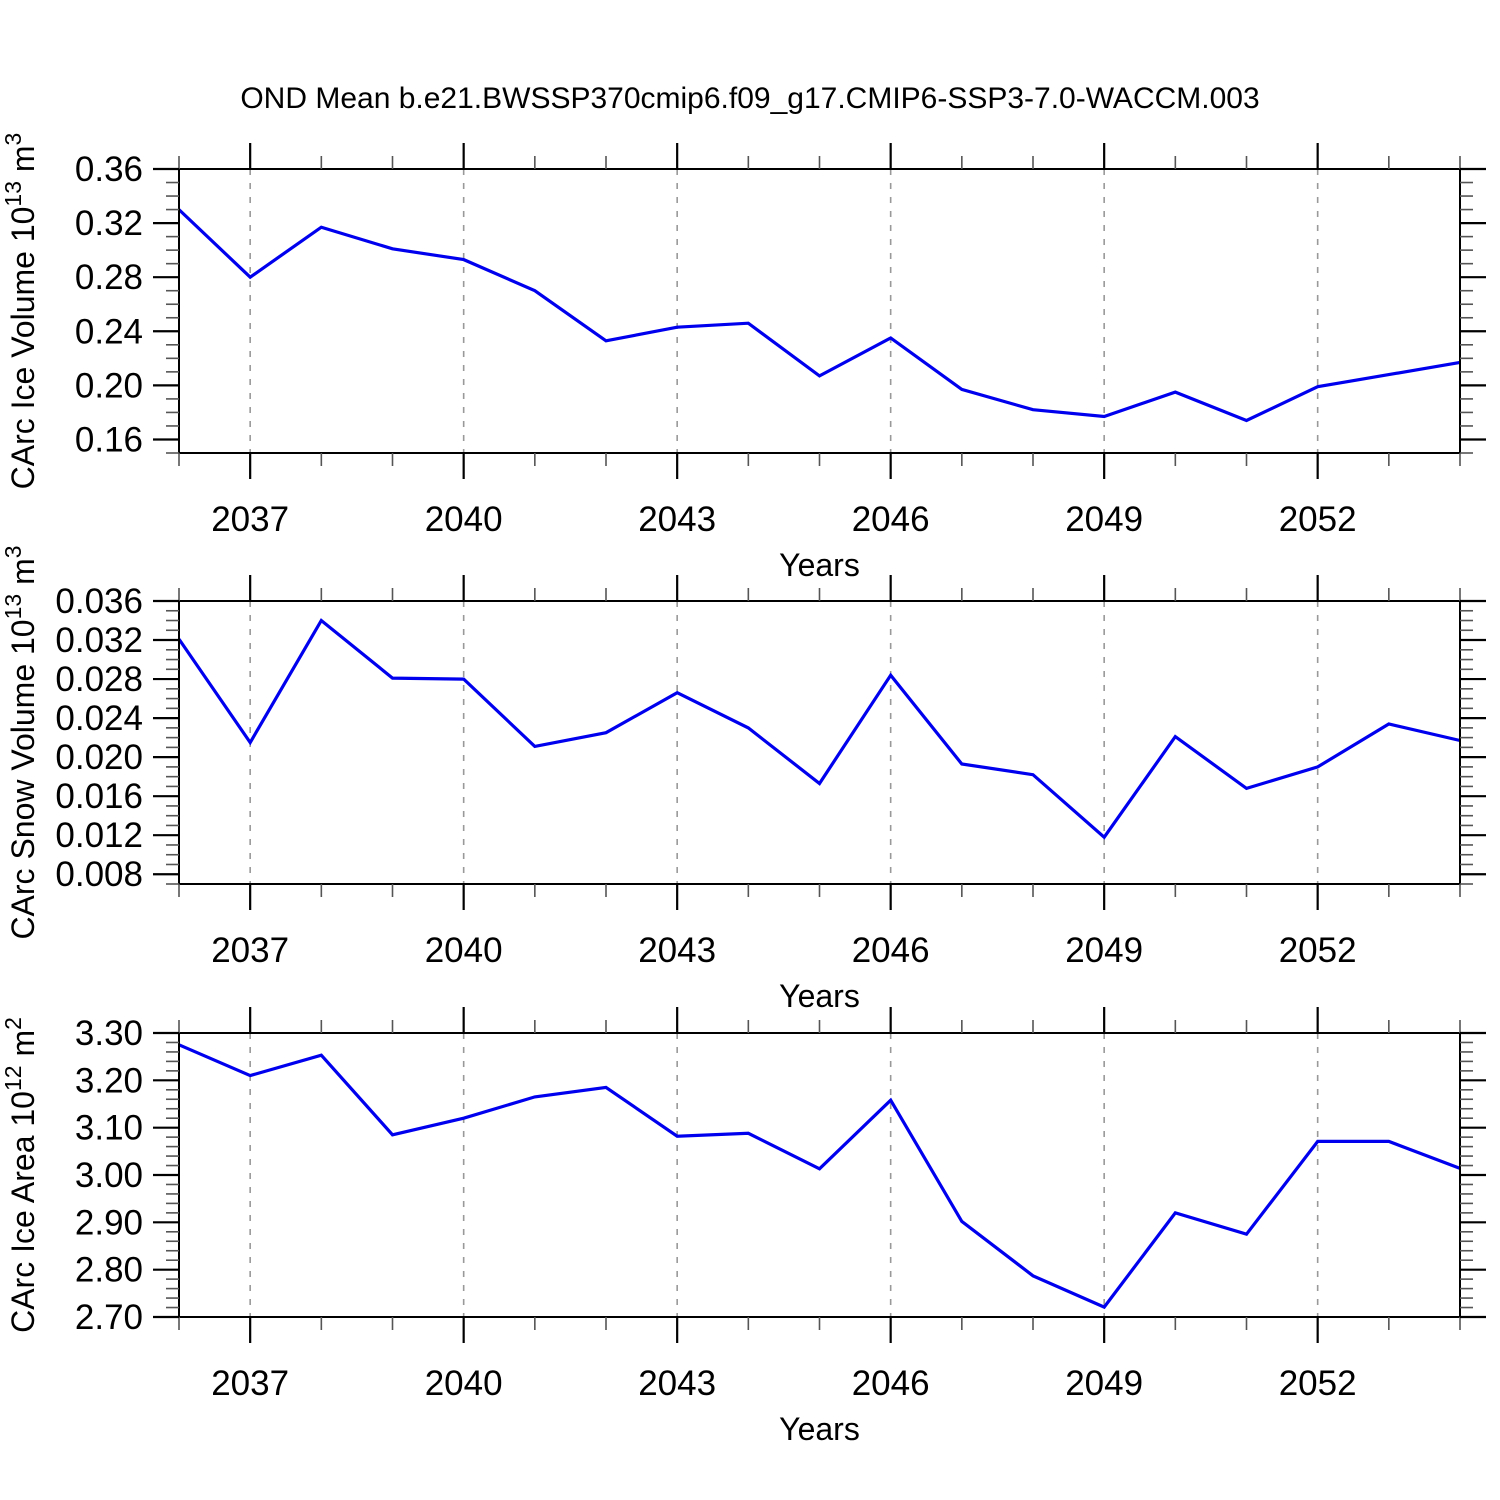 Image resolution: width=1500 pixels, height=1500 pixels. What do you see at coordinates (109, 1222) in the screenshot?
I see `y-tick-label: 2.90` at bounding box center [109, 1222].